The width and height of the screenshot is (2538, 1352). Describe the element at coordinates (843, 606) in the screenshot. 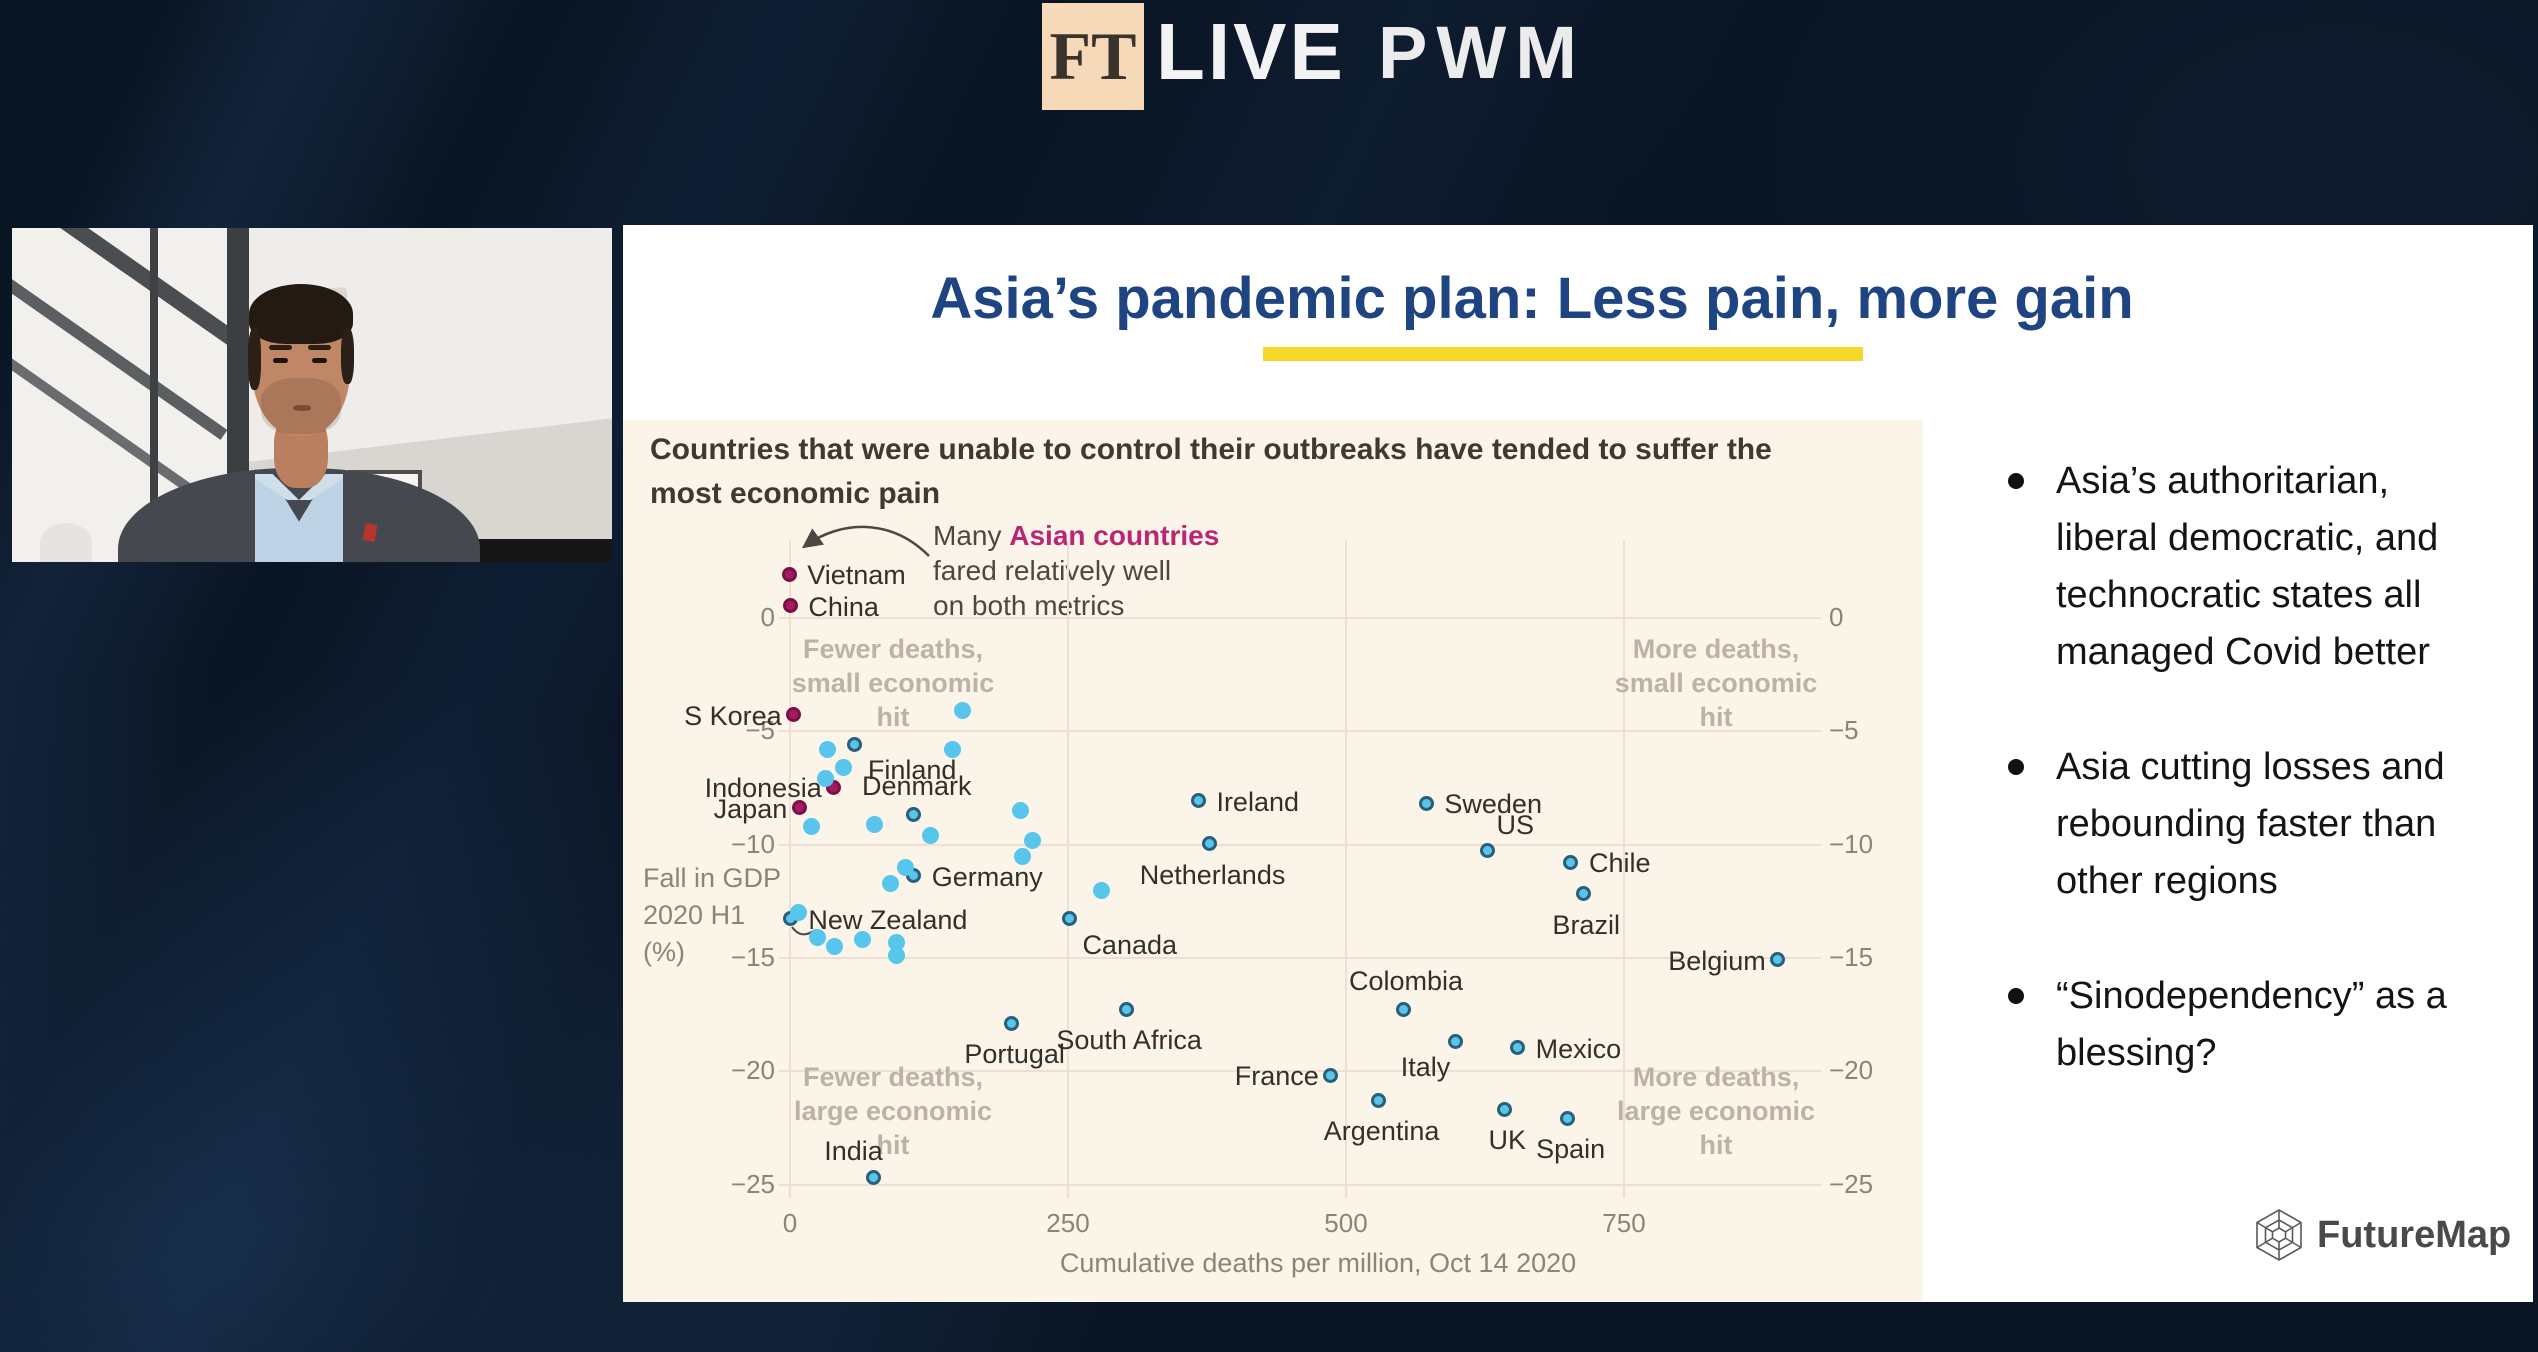

I see `point-label-China: China` at that location.